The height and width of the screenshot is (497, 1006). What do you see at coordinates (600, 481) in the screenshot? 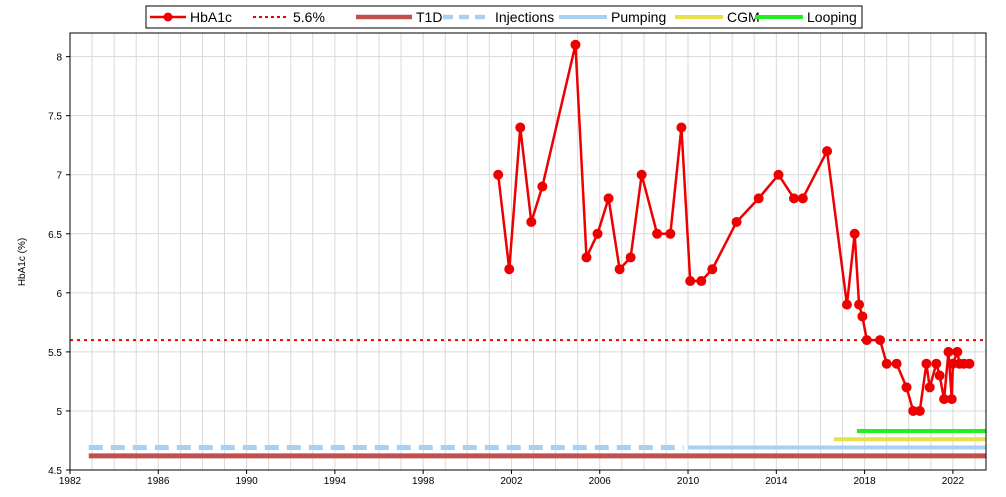
I see `x-tick-label: 2006` at bounding box center [600, 481].